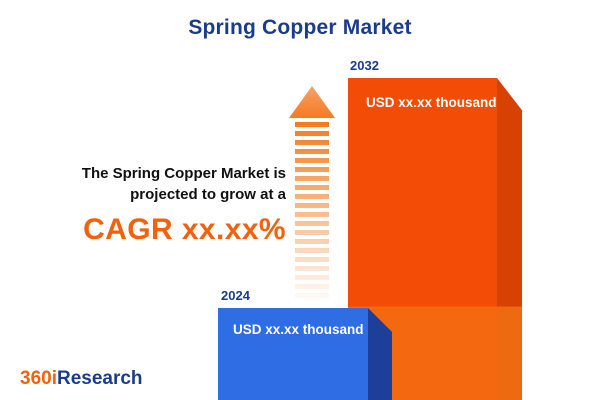 This screenshot has height=400, width=600. Describe the element at coordinates (184, 229) in the screenshot. I see `cagr-value: CAGR xx.xx%` at that location.